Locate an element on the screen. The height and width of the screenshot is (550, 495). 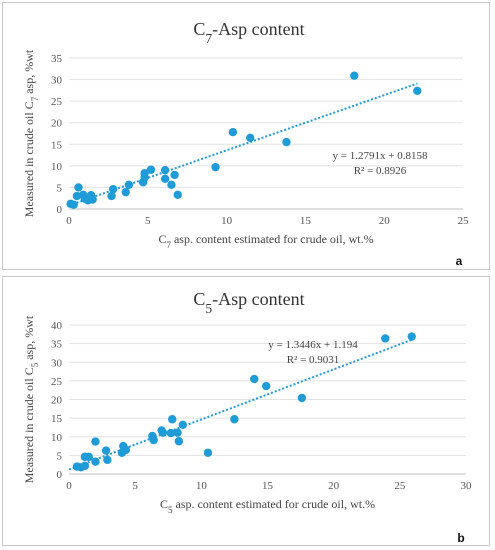
r-squared-label: R² = 0.8926 is located at coordinates (380, 171).